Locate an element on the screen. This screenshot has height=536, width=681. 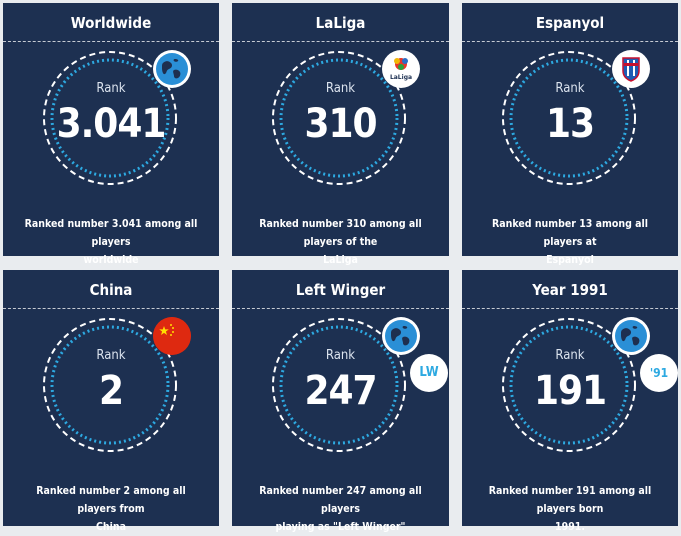
espanyol-crest-icon is located at coordinates (631, 69).